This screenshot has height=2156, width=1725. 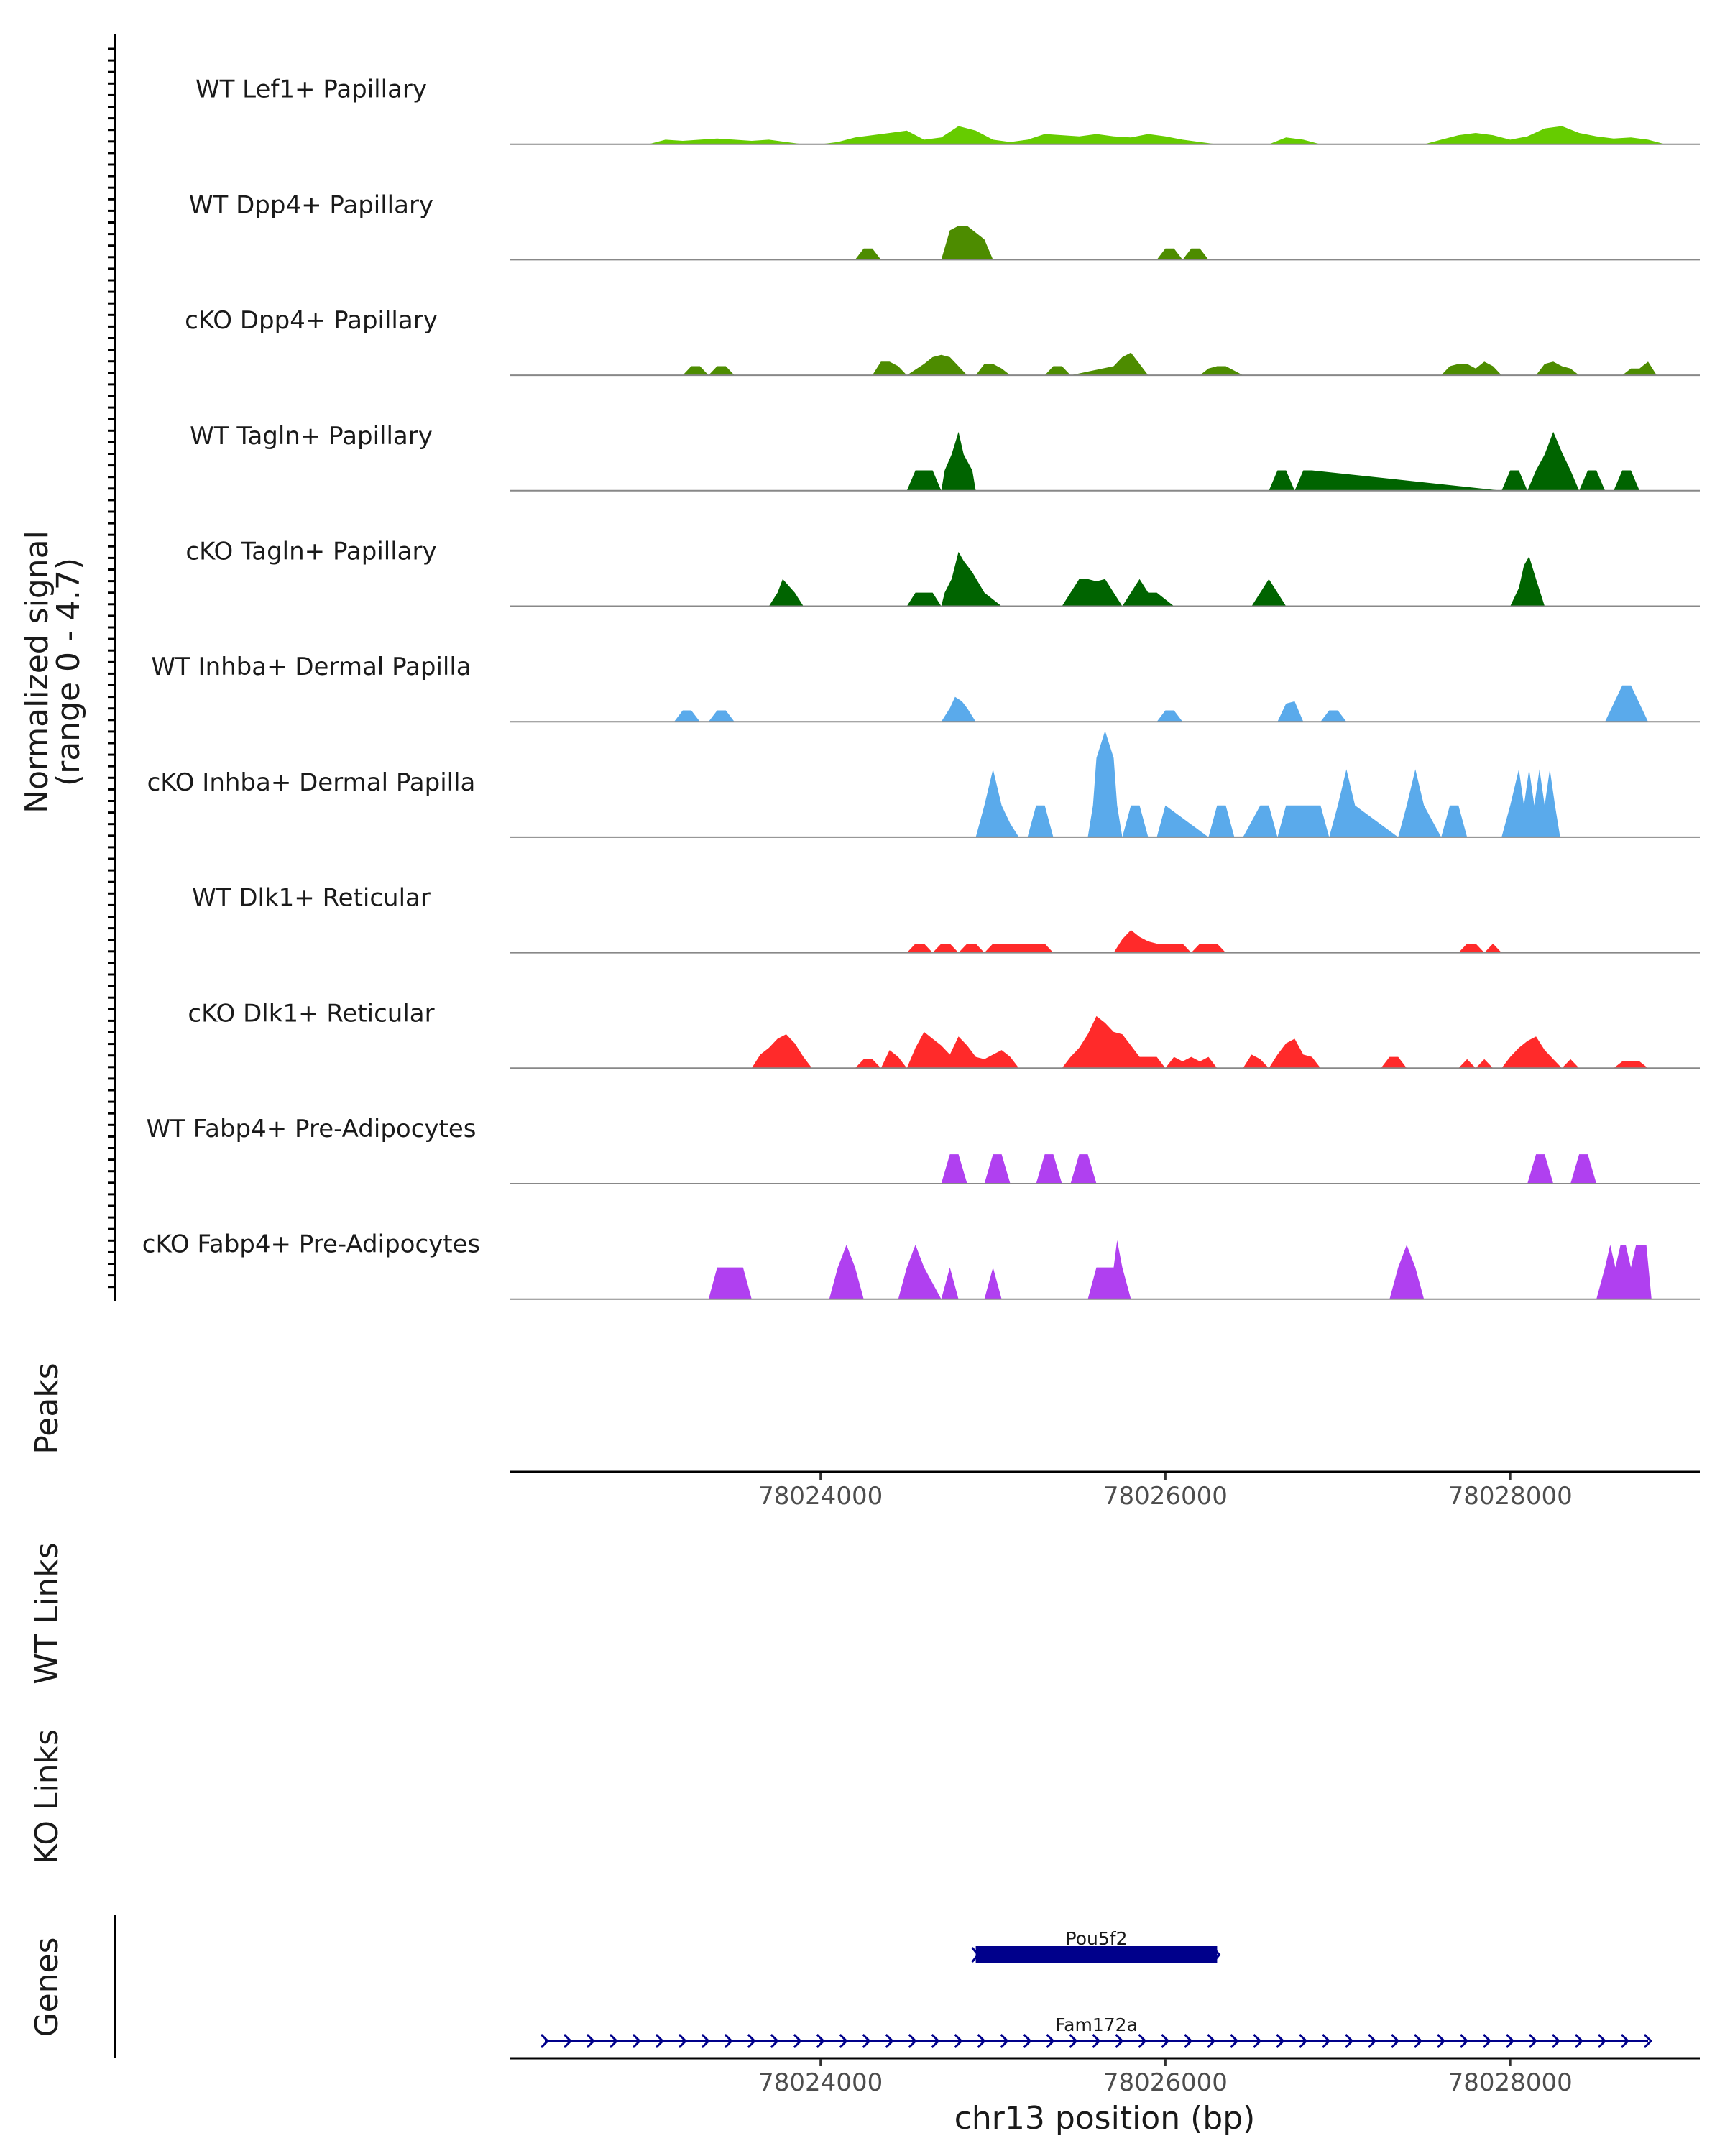 What do you see at coordinates (311, 898) in the screenshot?
I see `track-label: WT Dlk1+ Reticular` at bounding box center [311, 898].